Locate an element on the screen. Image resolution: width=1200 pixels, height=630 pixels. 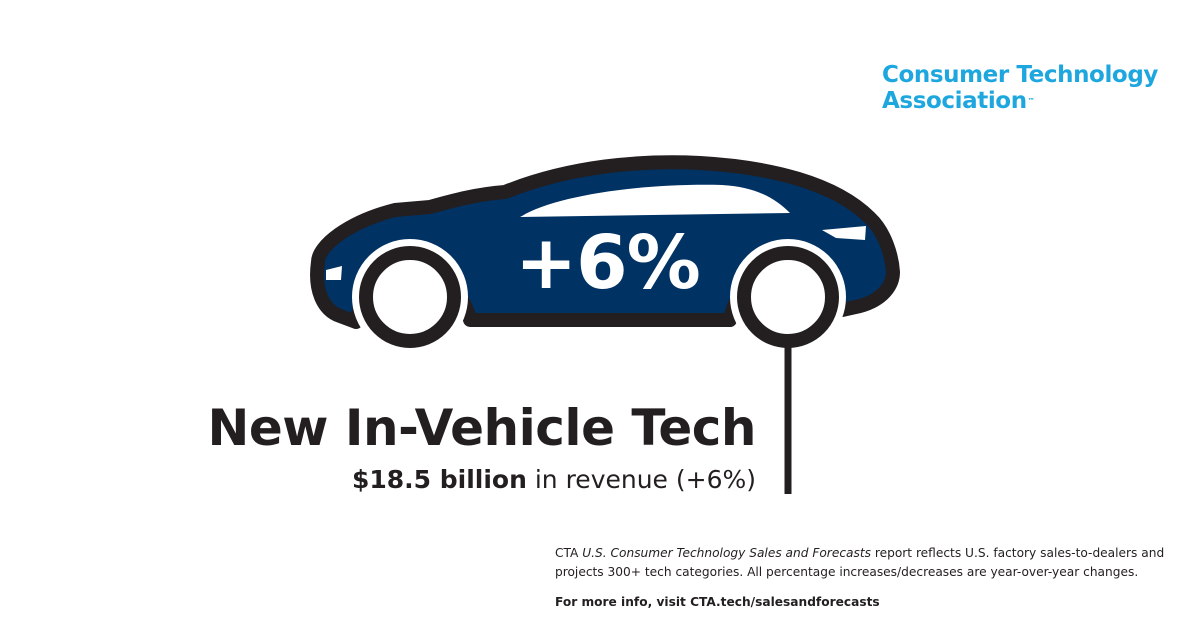
trademark-symbol: ™ is located at coordinates (1031, 101).